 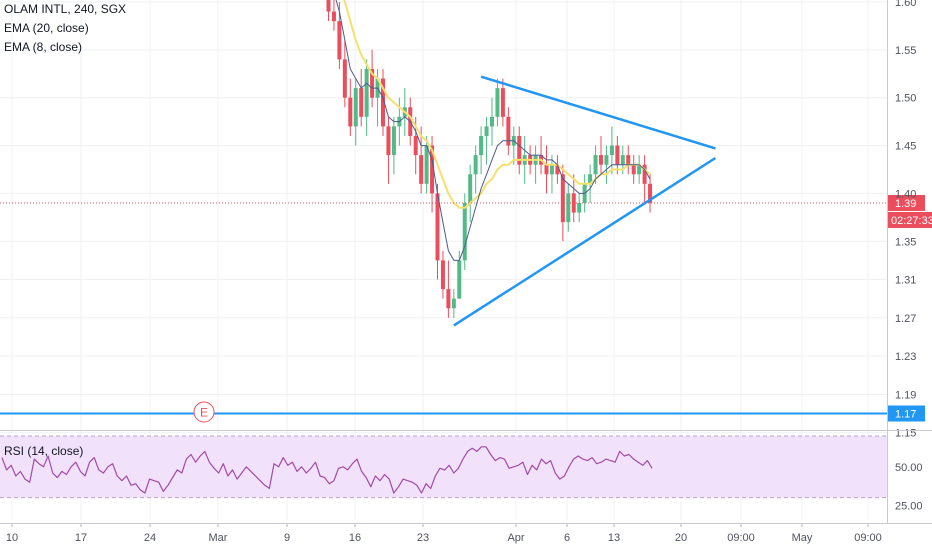 I want to click on time-axis-label: Mar, so click(x=218, y=538).